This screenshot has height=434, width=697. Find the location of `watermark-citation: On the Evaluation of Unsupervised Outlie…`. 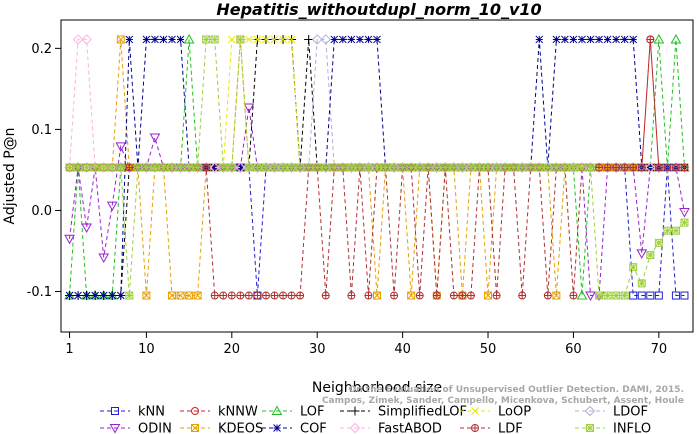

watermark-citation: On the Evaluation of Unsupervised Outlie… is located at coordinates (516, 390).